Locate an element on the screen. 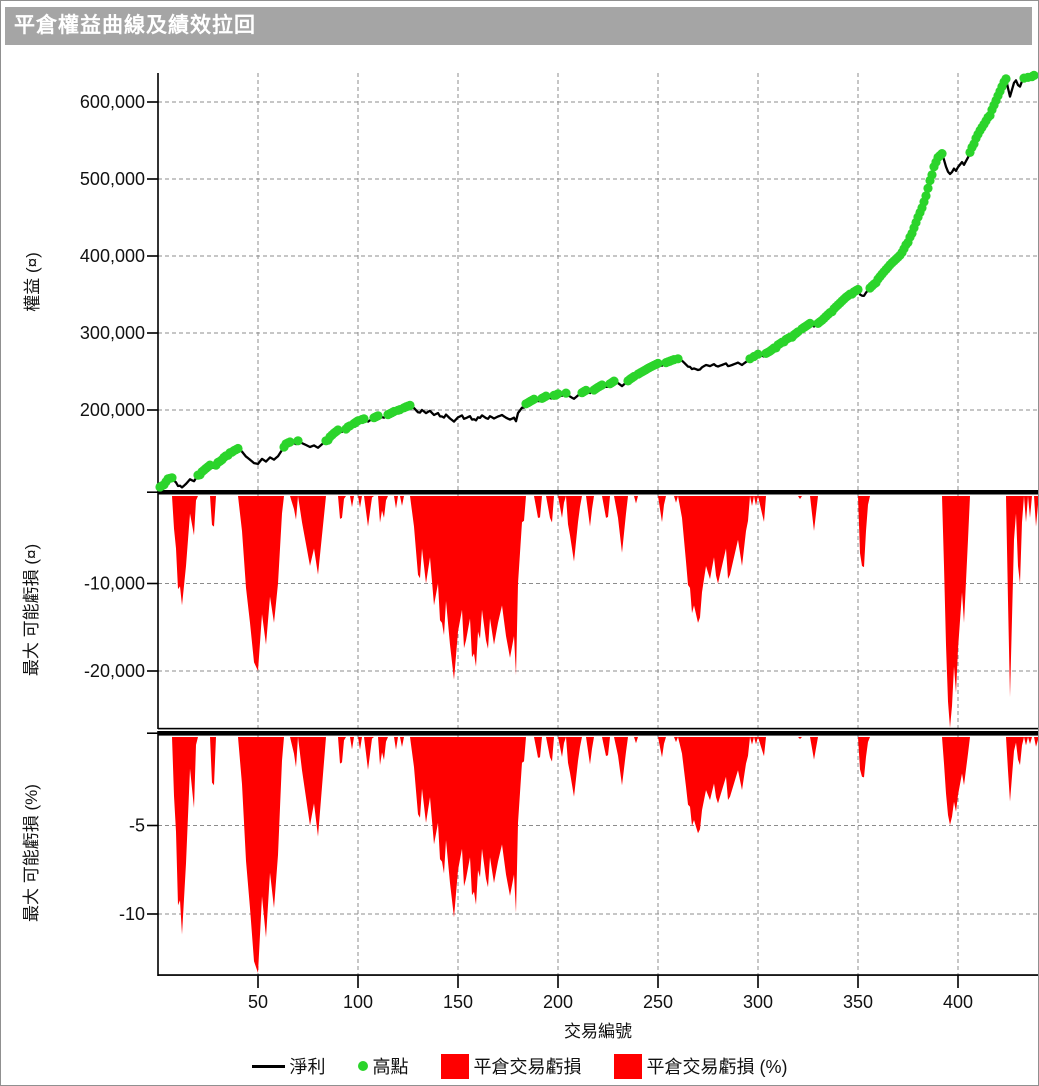 Image resolution: width=1039 pixels, height=1086 pixels. legend-item-high-point: 高點 is located at coordinates (383, 1066).